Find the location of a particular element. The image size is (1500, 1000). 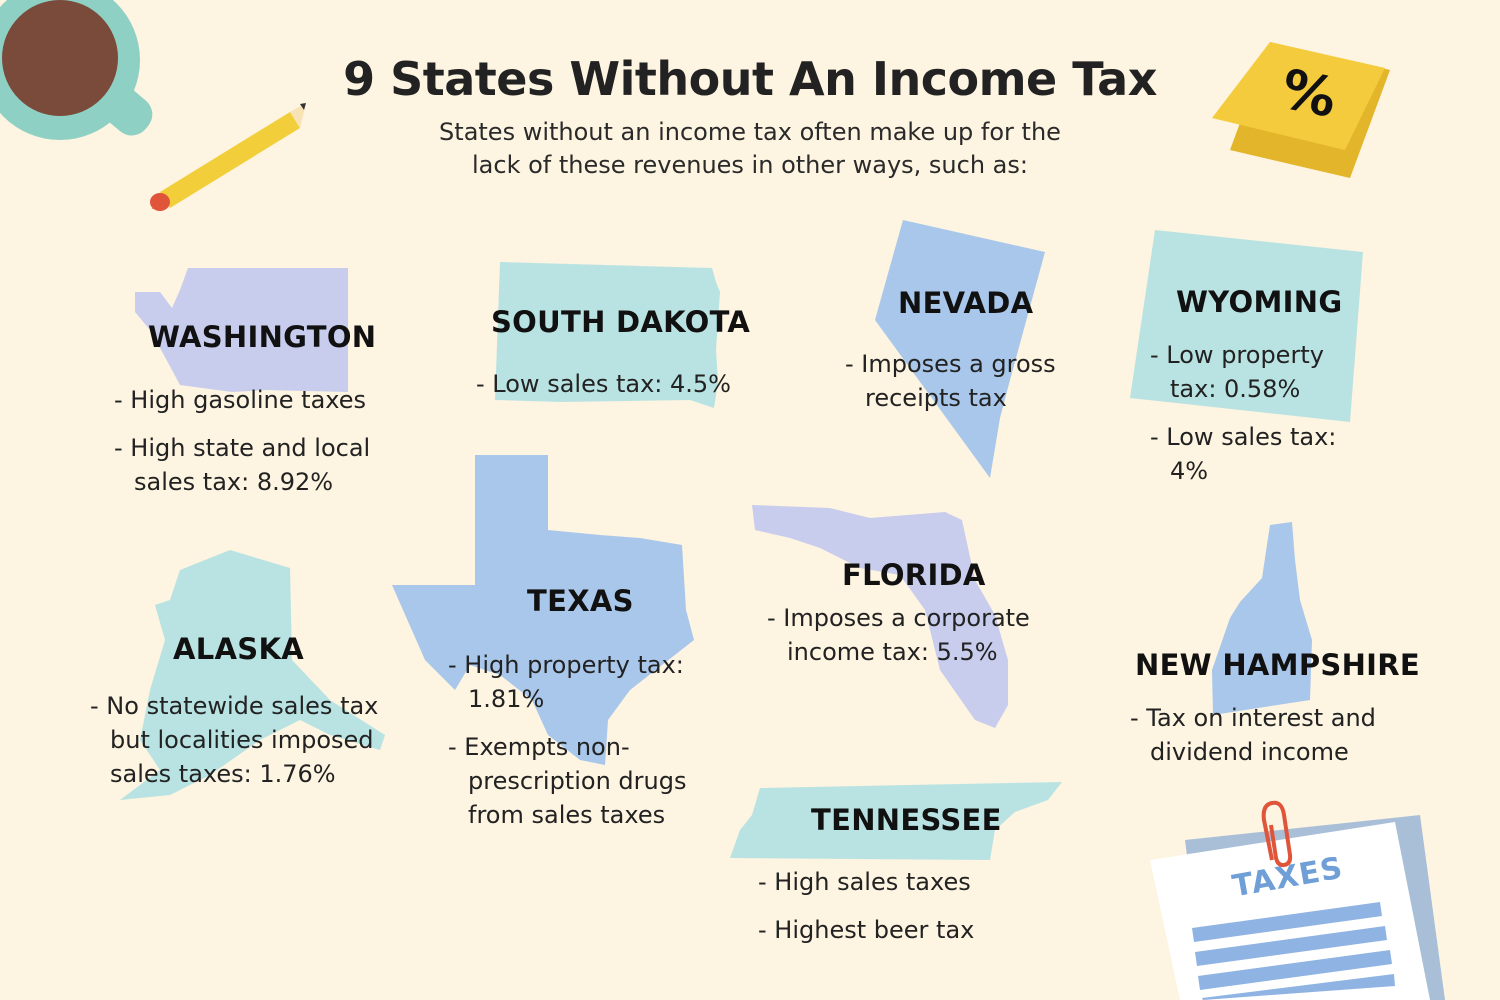

sticky-note-icon is located at coordinates (1301, 110).